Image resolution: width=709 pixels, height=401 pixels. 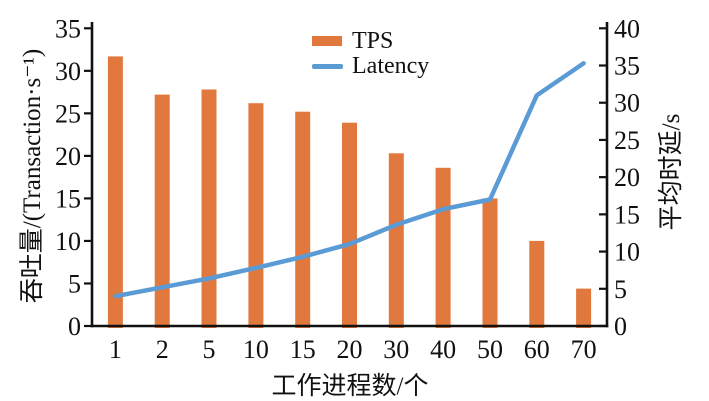 I want to click on left-axis-title: 吞吐量/(Transaction·s⁻¹), so click(x=32, y=176).